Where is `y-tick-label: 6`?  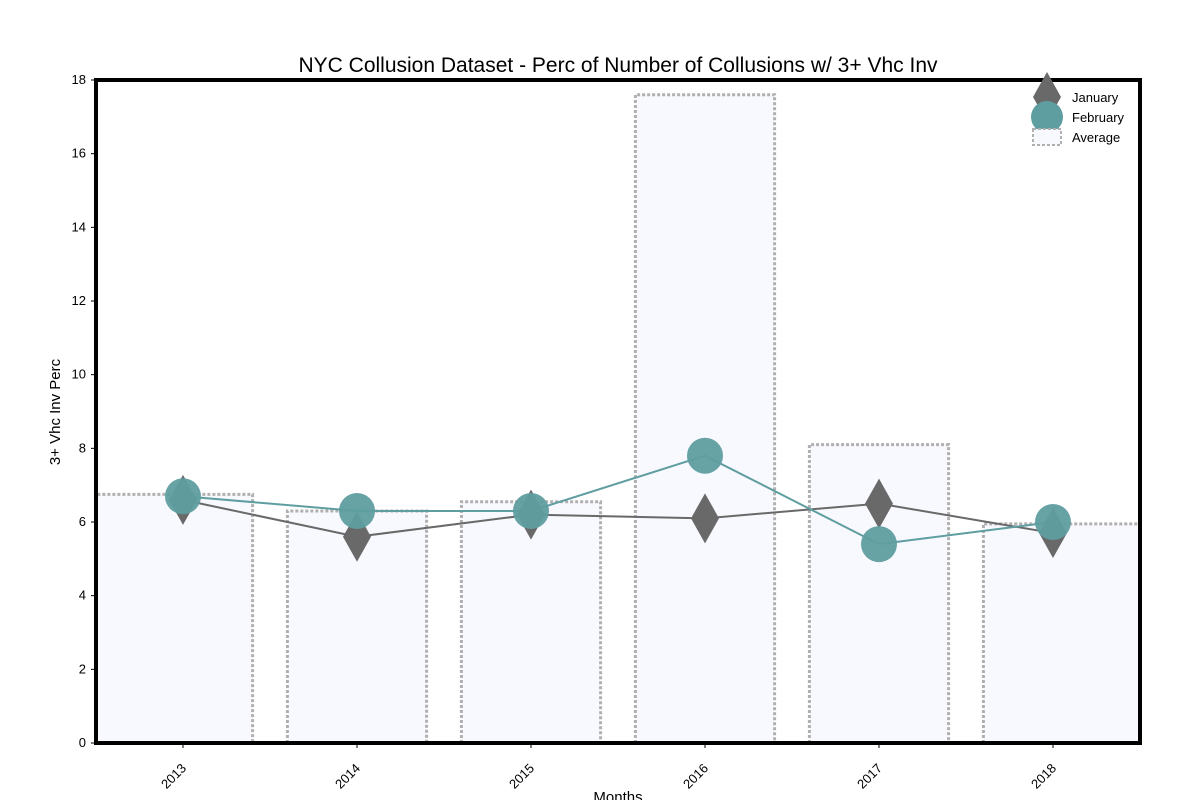
y-tick-label: 6 is located at coordinates (82, 521).